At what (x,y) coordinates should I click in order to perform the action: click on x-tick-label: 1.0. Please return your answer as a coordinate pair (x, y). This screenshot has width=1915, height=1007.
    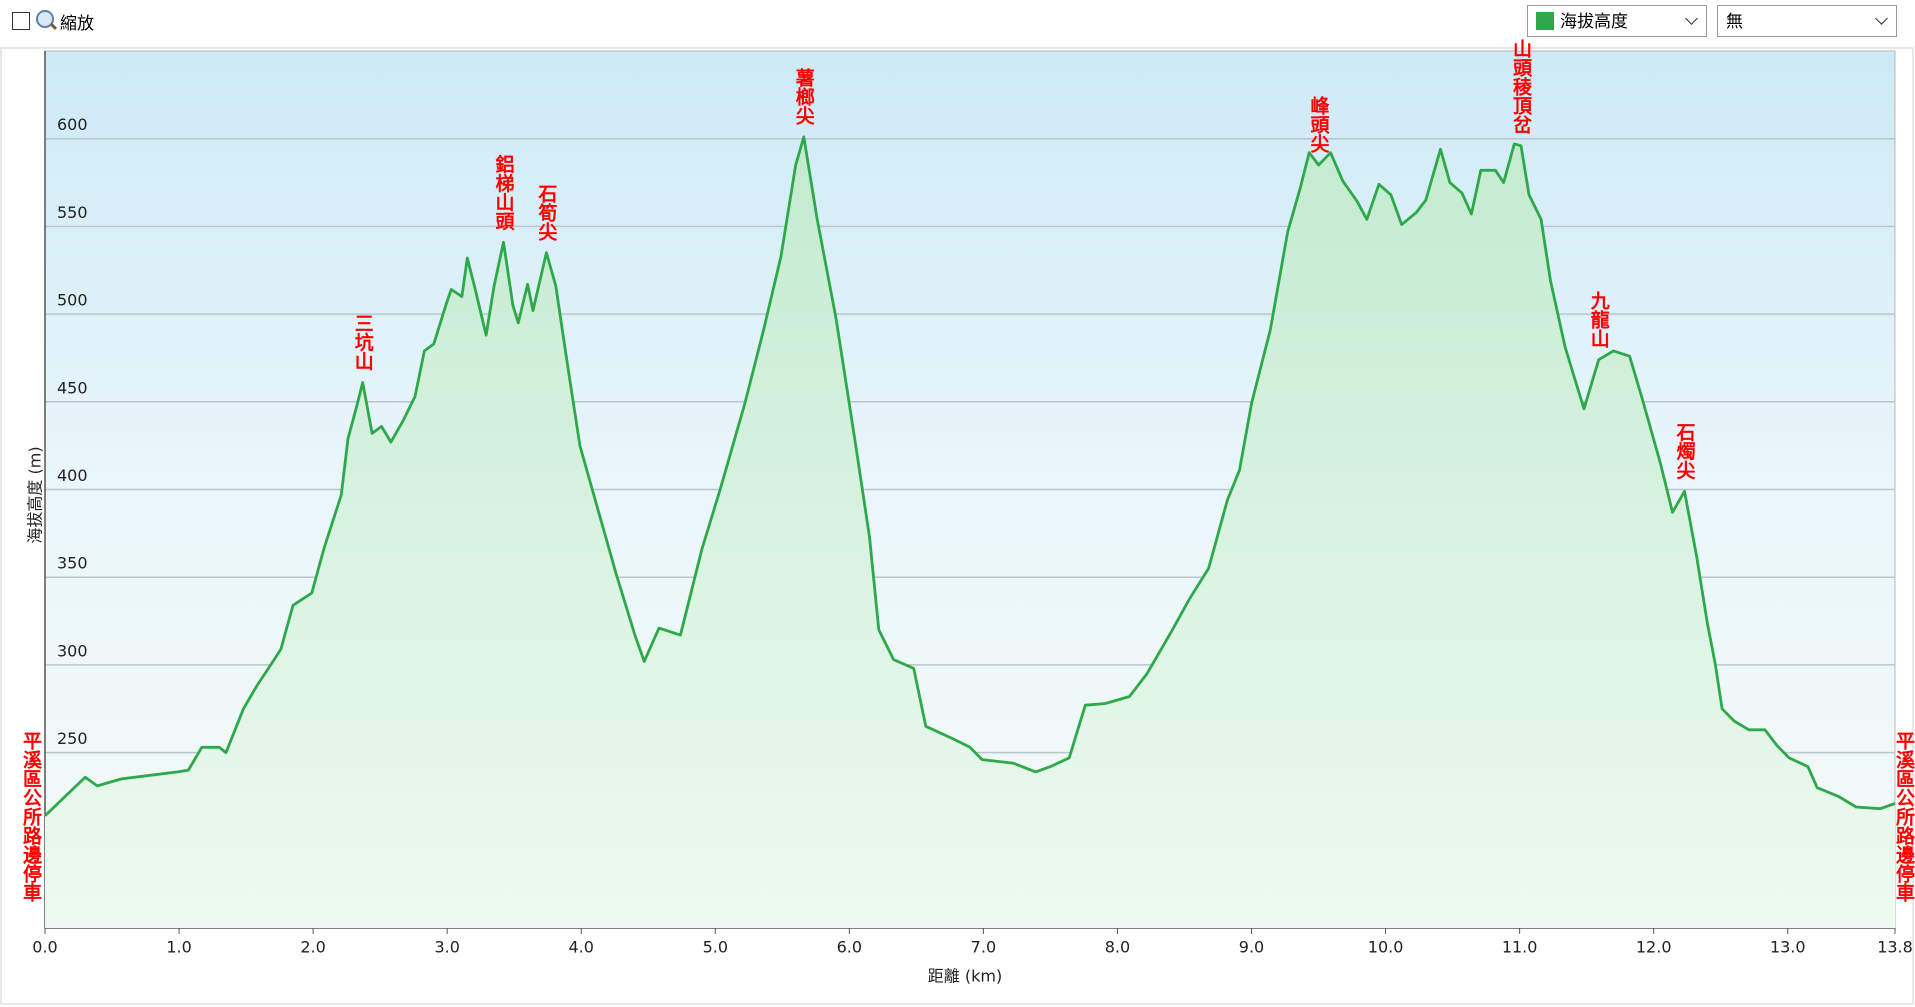
    Looking at the image, I should click on (178, 947).